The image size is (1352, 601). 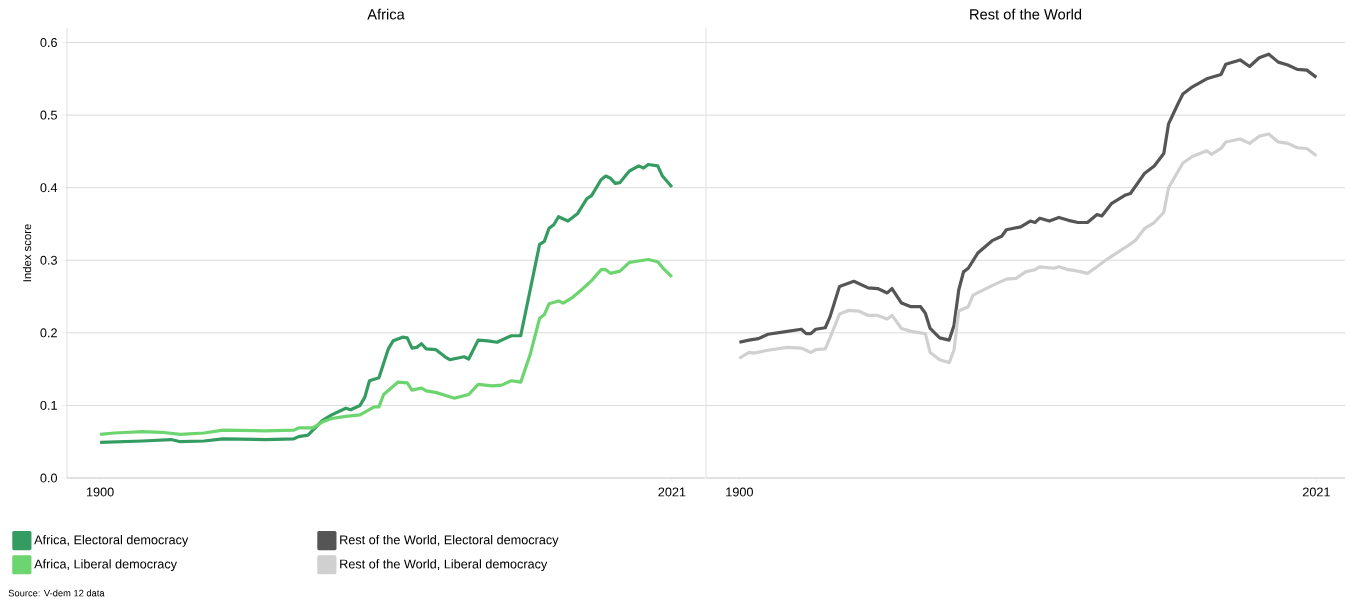 What do you see at coordinates (449, 540) in the screenshot?
I see `legend-label: Rest of the World, Electoral democracy` at bounding box center [449, 540].